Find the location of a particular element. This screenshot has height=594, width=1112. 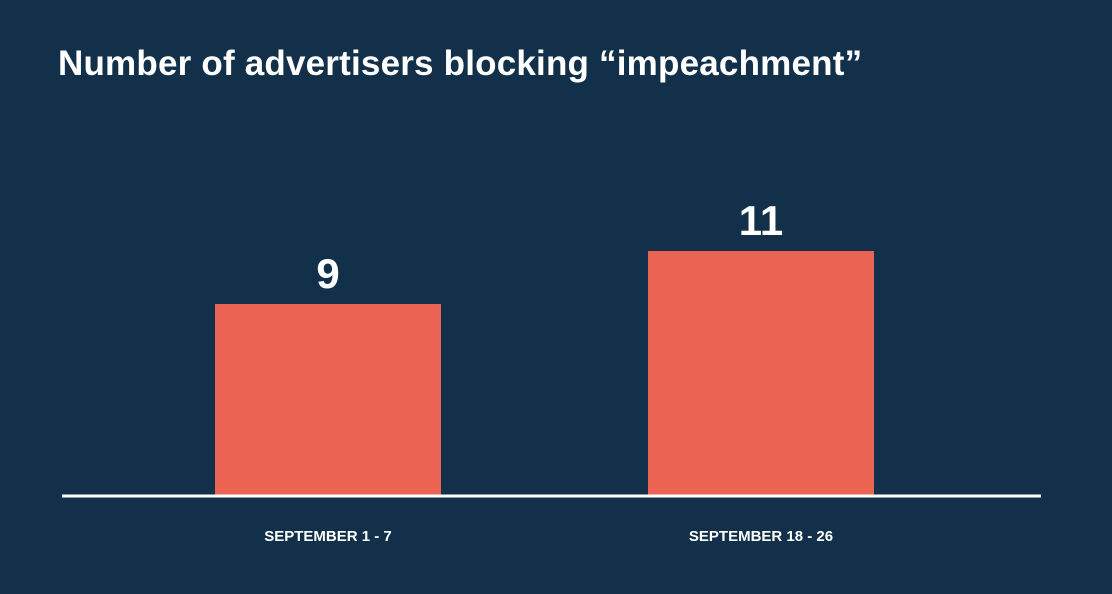

data-label: 11 is located at coordinates (761, 220).